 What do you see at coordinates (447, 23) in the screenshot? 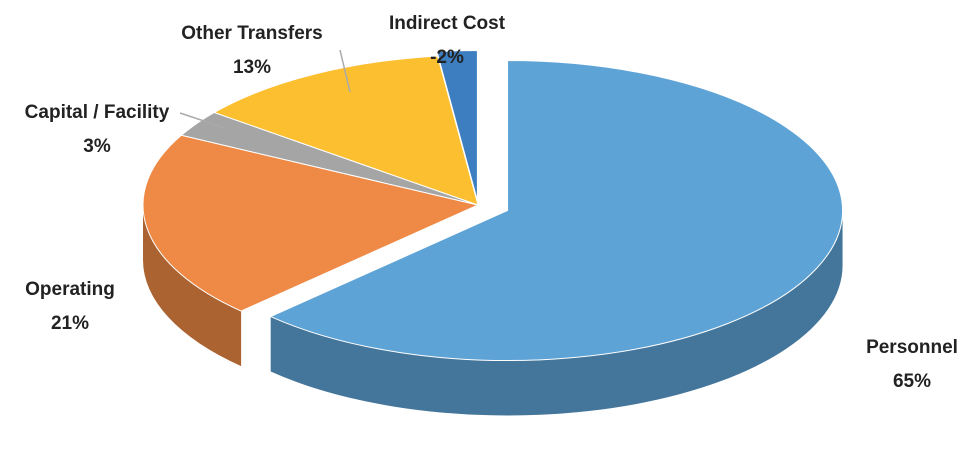
I see `slice-label: Indirect Cost` at bounding box center [447, 23].